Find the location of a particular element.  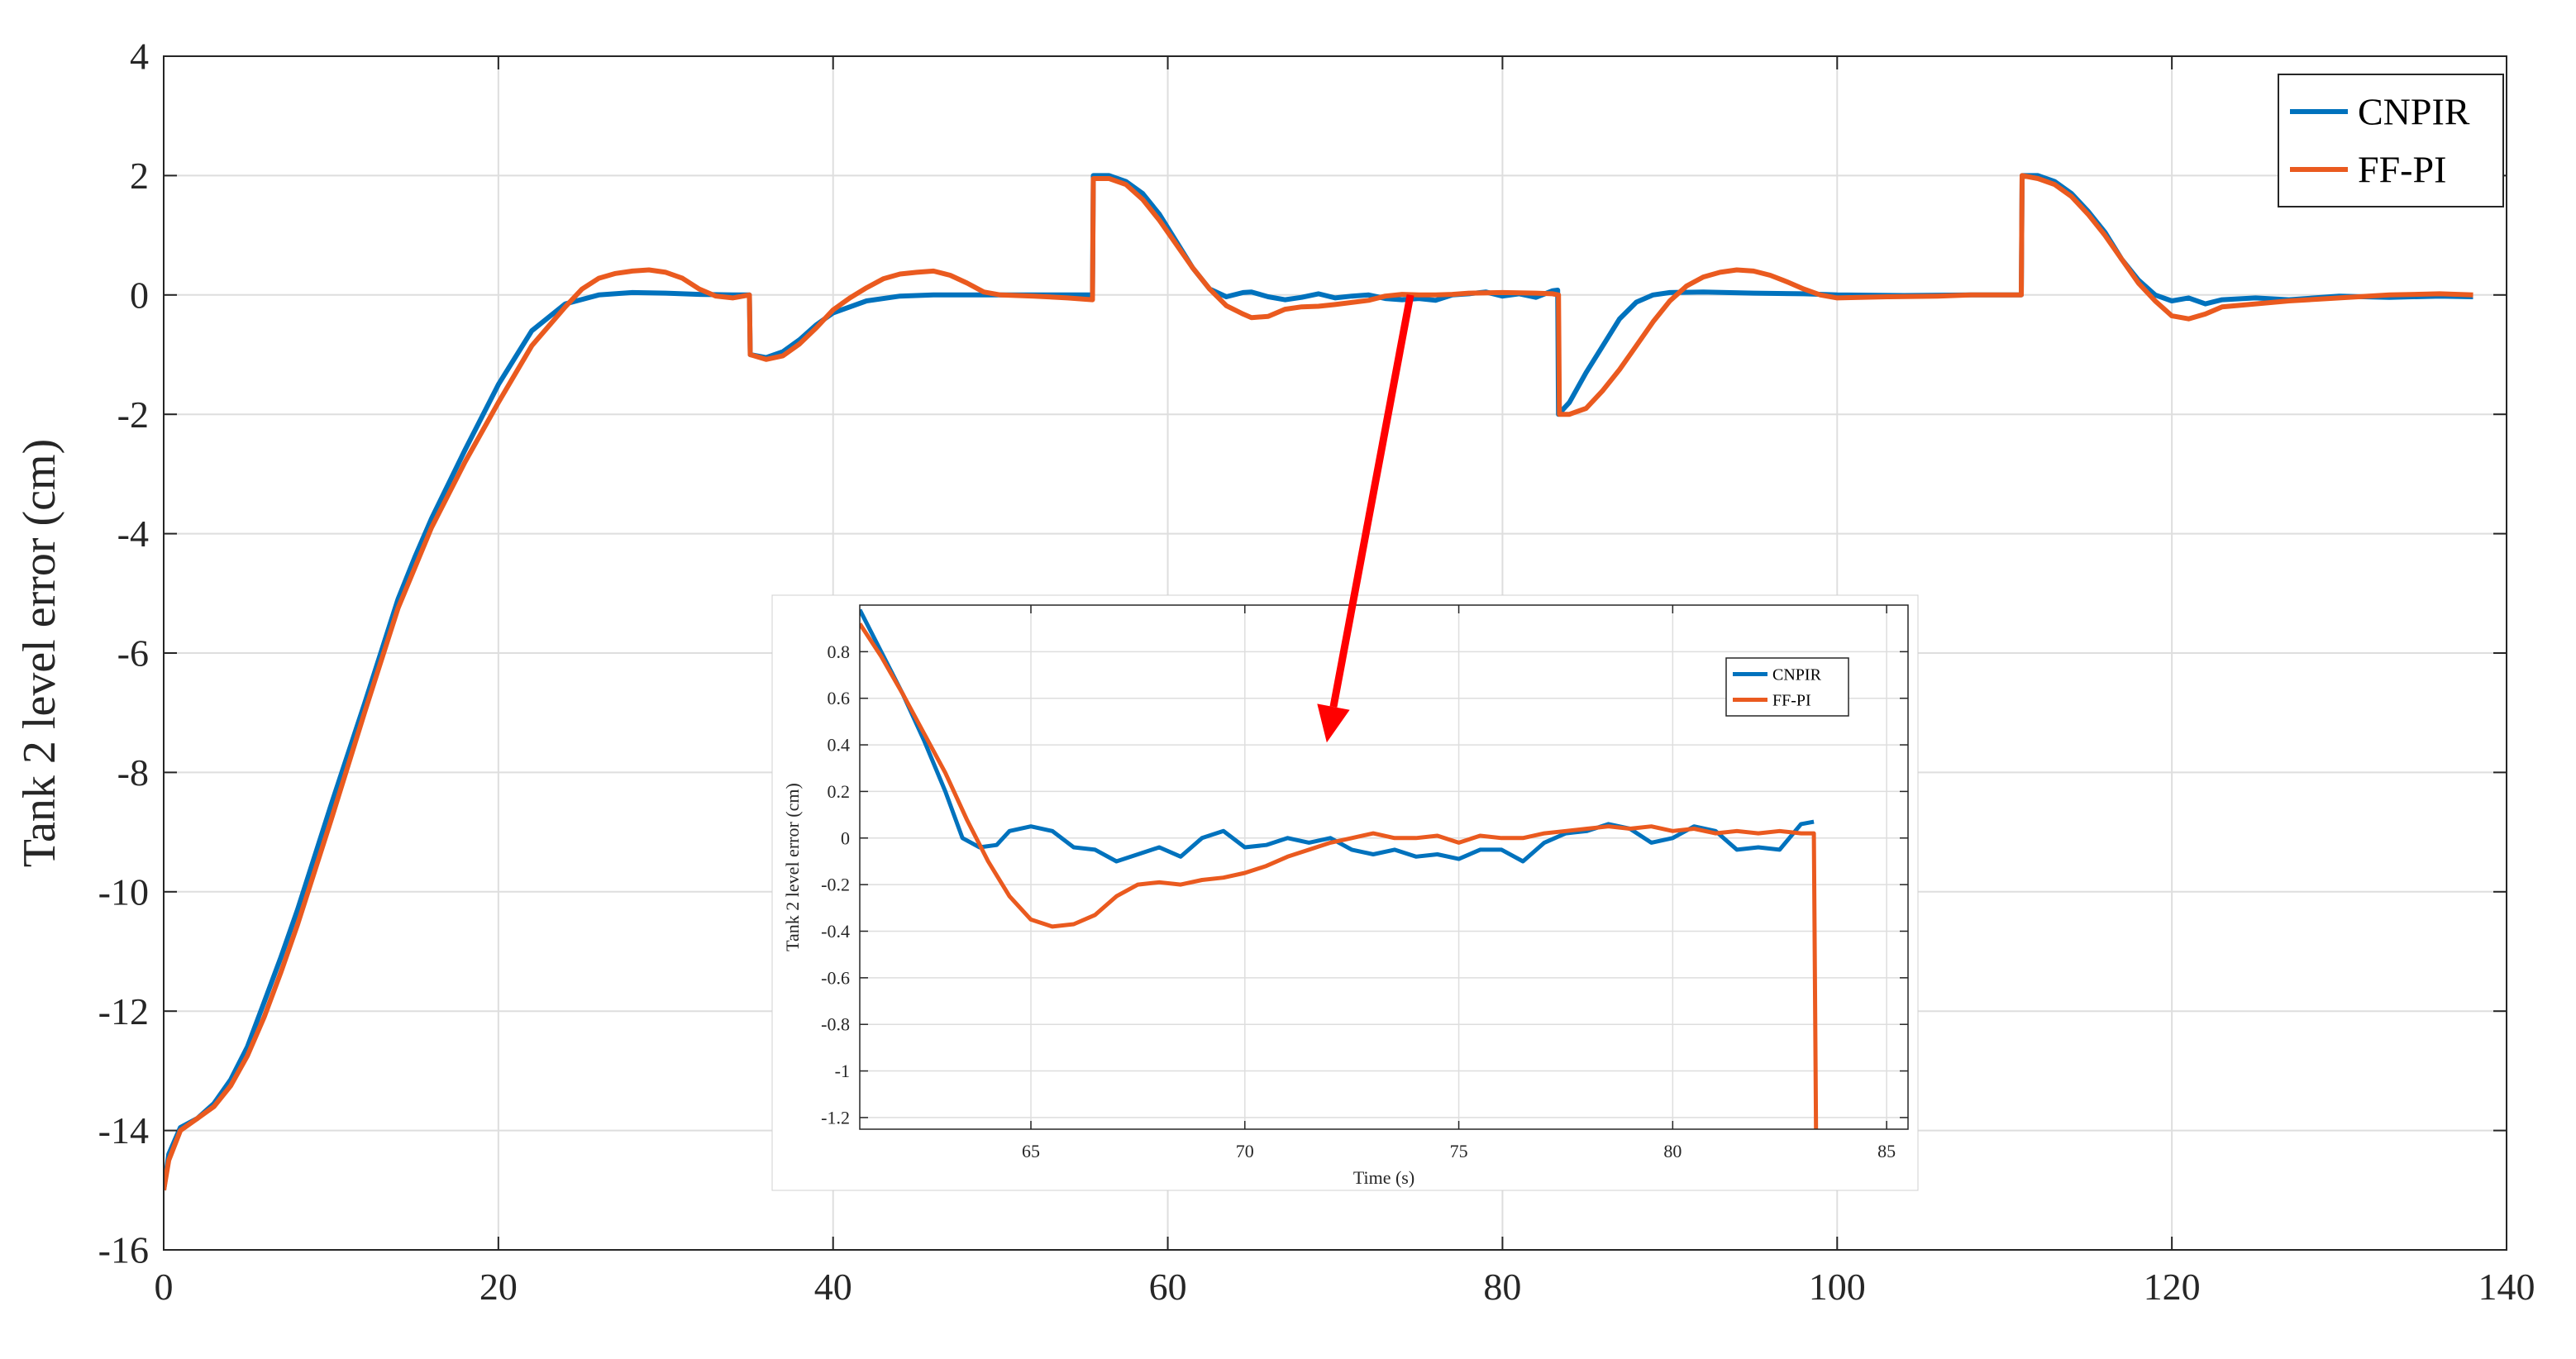

inset-y-tick-label: -1 is located at coordinates (843, 1071).